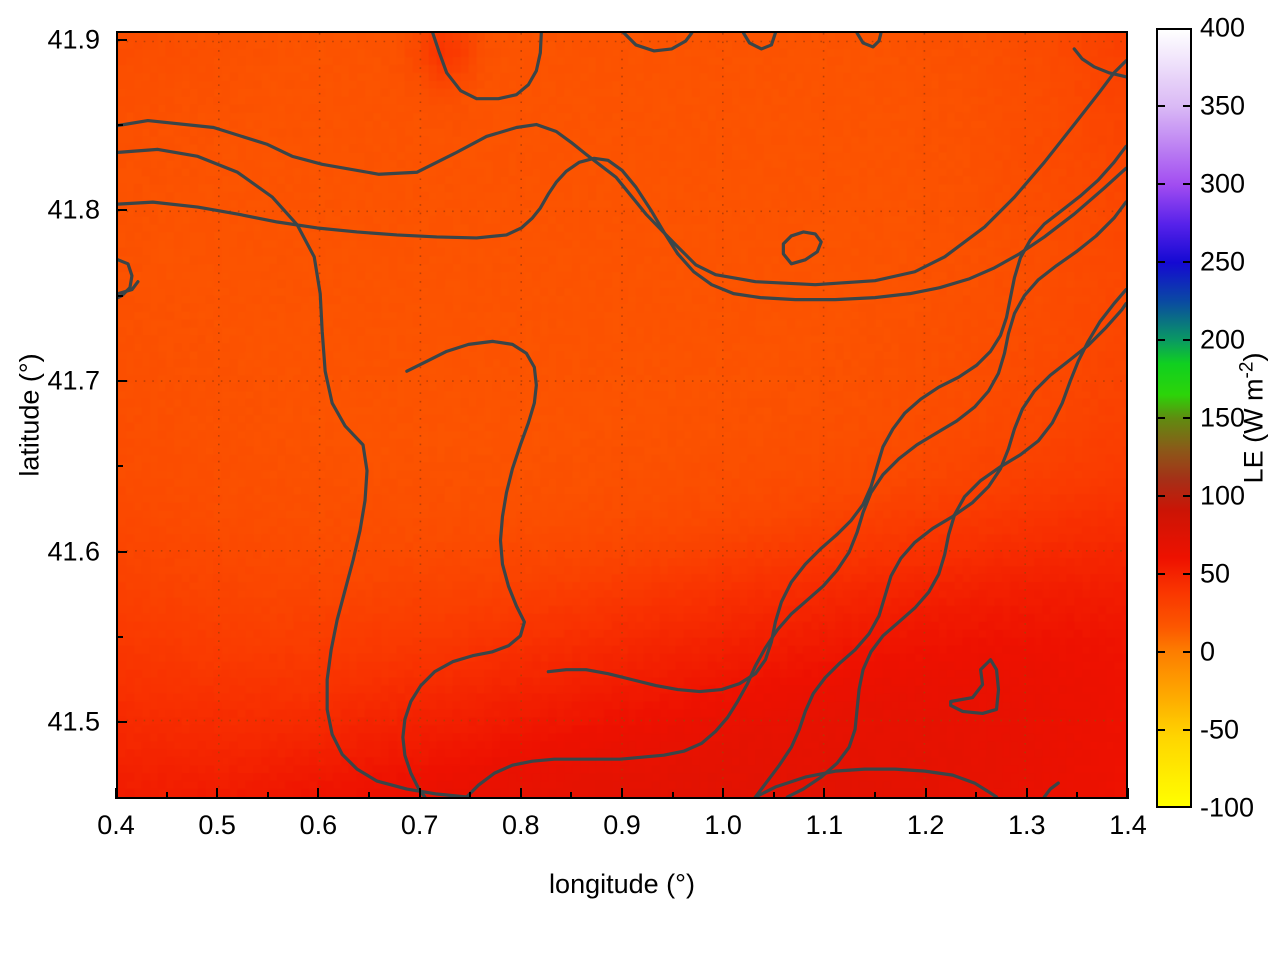 The width and height of the screenshot is (1280, 960). I want to click on colorbar-tick-label: 100, so click(1223, 495).